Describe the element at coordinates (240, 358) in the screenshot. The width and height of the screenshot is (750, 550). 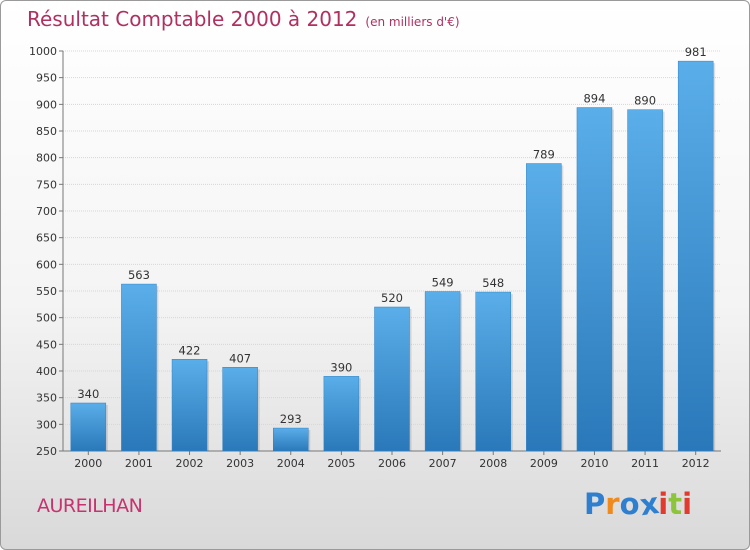
I see `value-label-2003: 407` at that location.